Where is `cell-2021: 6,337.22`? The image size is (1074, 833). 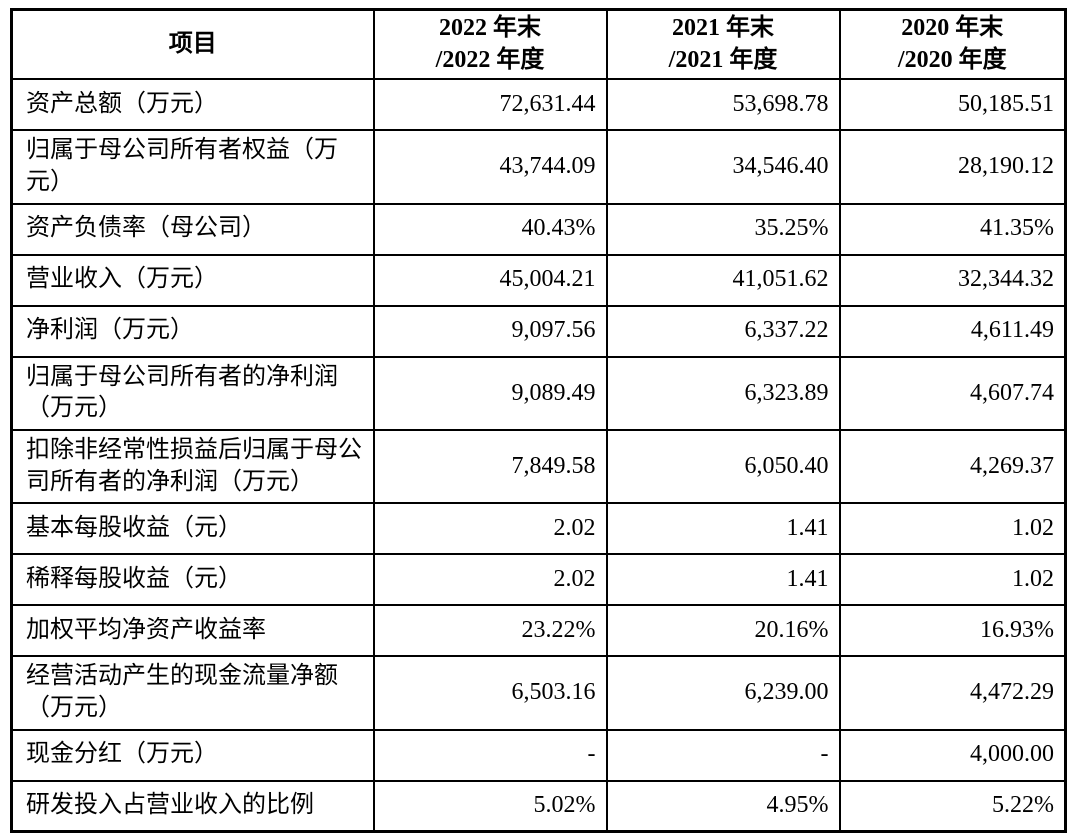 cell-2021: 6,337.22 is located at coordinates (723, 331).